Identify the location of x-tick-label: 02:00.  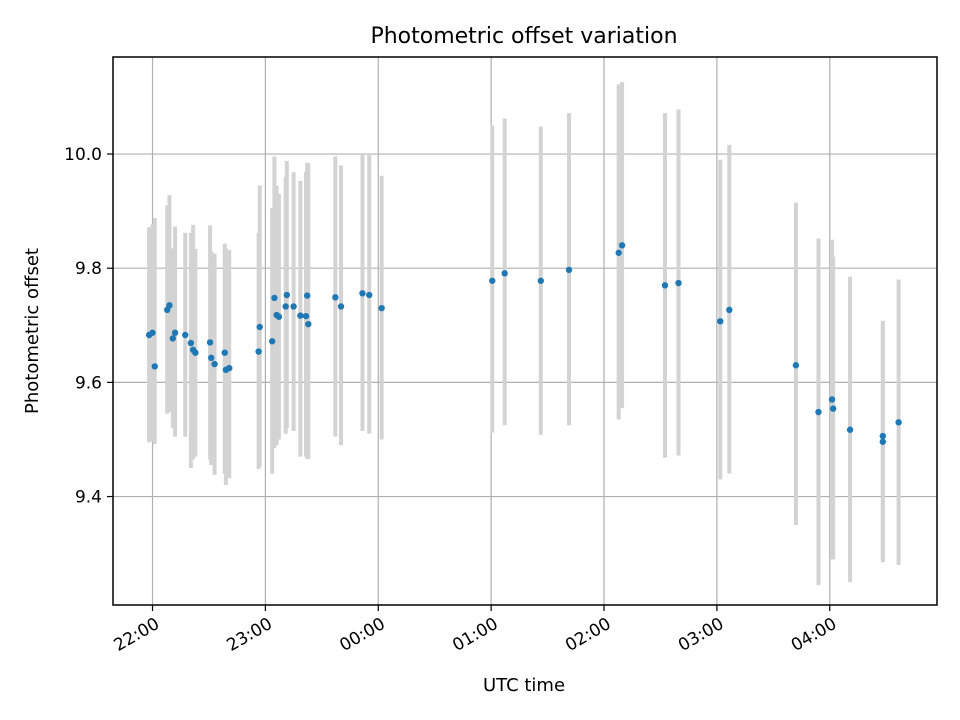
(588, 635).